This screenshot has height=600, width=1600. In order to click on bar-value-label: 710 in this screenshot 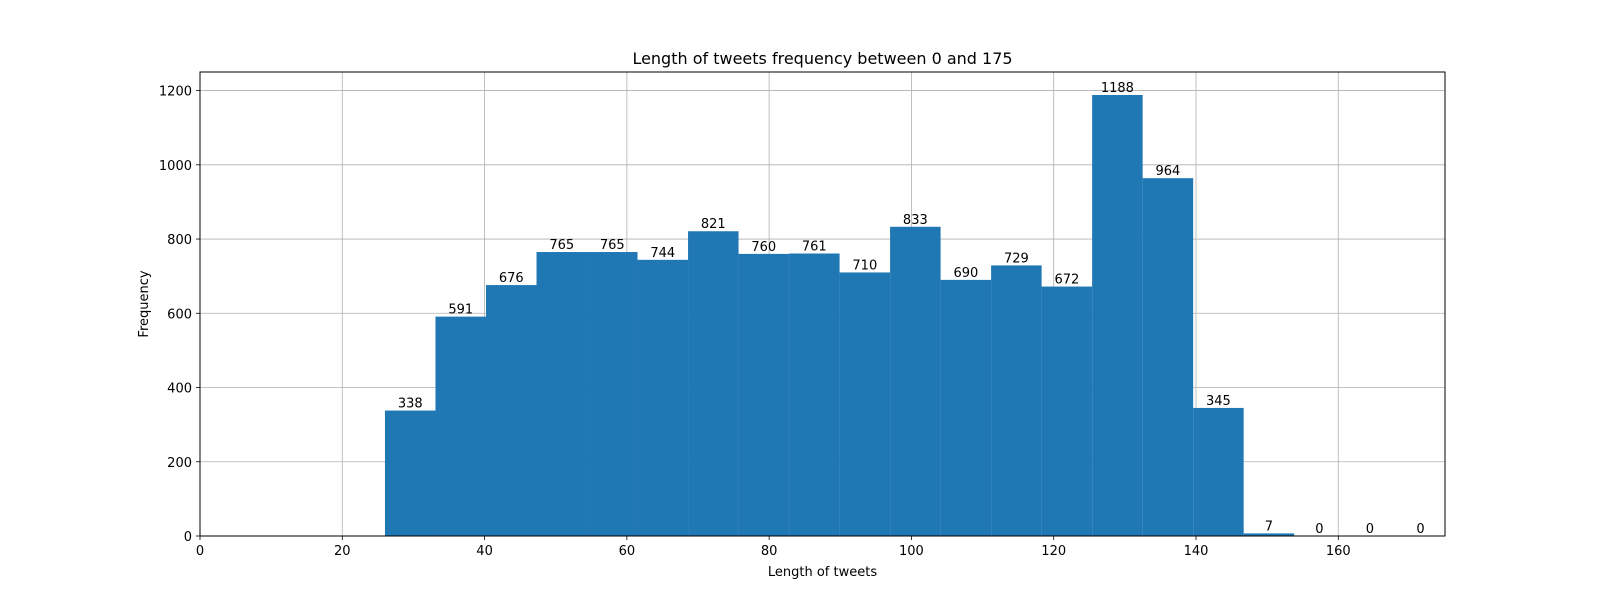, I will do `click(864, 265)`.